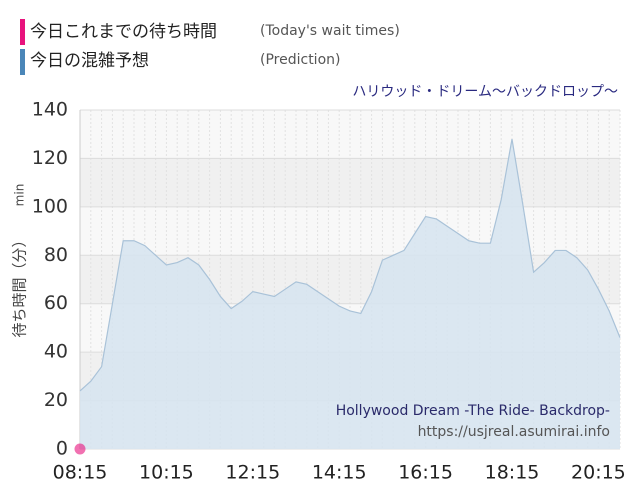  What do you see at coordinates (20, 195) in the screenshot?
I see `y-axis-unit: min` at bounding box center [20, 195].